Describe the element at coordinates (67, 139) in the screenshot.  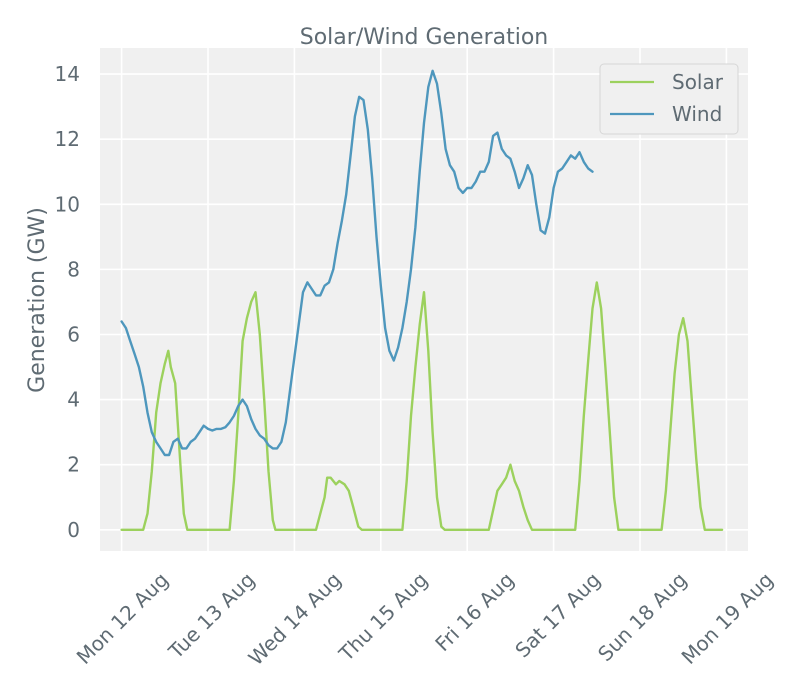
I see `y-tick-label: 12` at that location.